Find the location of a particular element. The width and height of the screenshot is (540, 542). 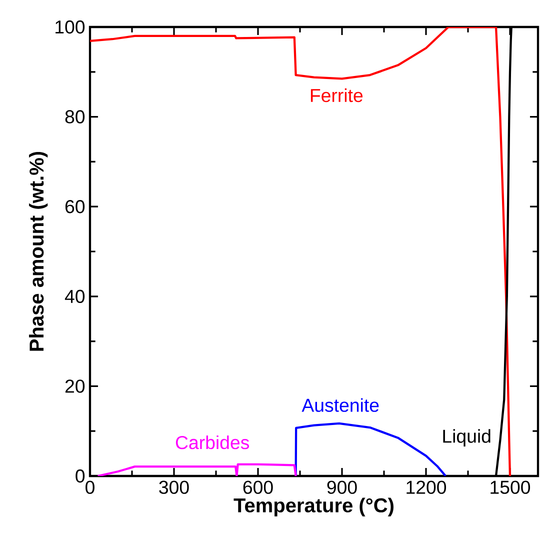

x-tick-label: 1500 is located at coordinates (510, 487).